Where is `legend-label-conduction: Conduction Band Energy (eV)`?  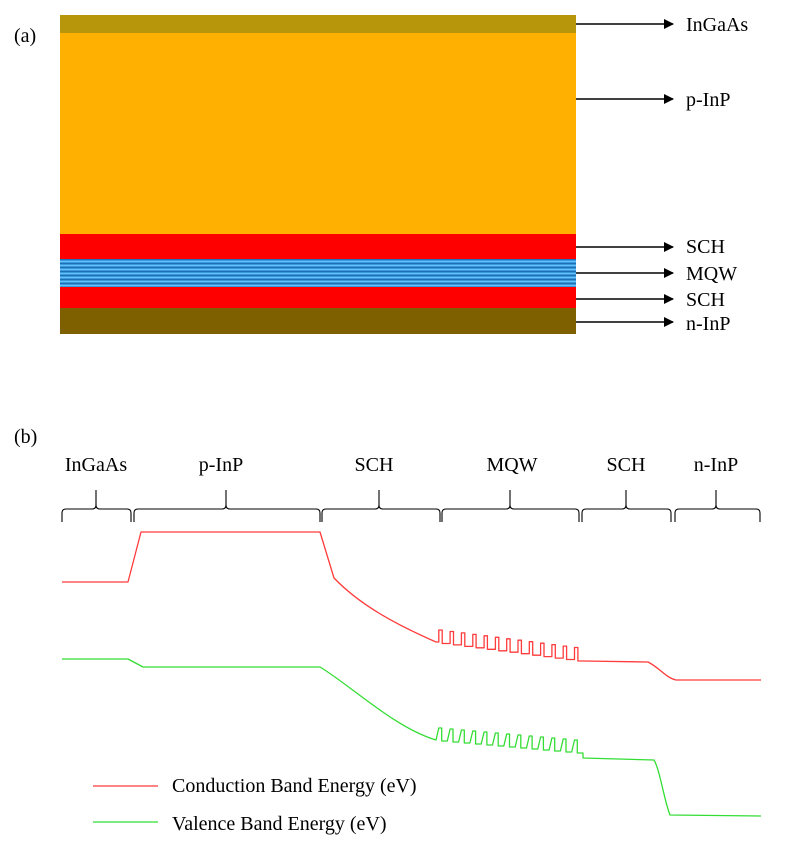 legend-label-conduction: Conduction Band Energy (eV) is located at coordinates (294, 786).